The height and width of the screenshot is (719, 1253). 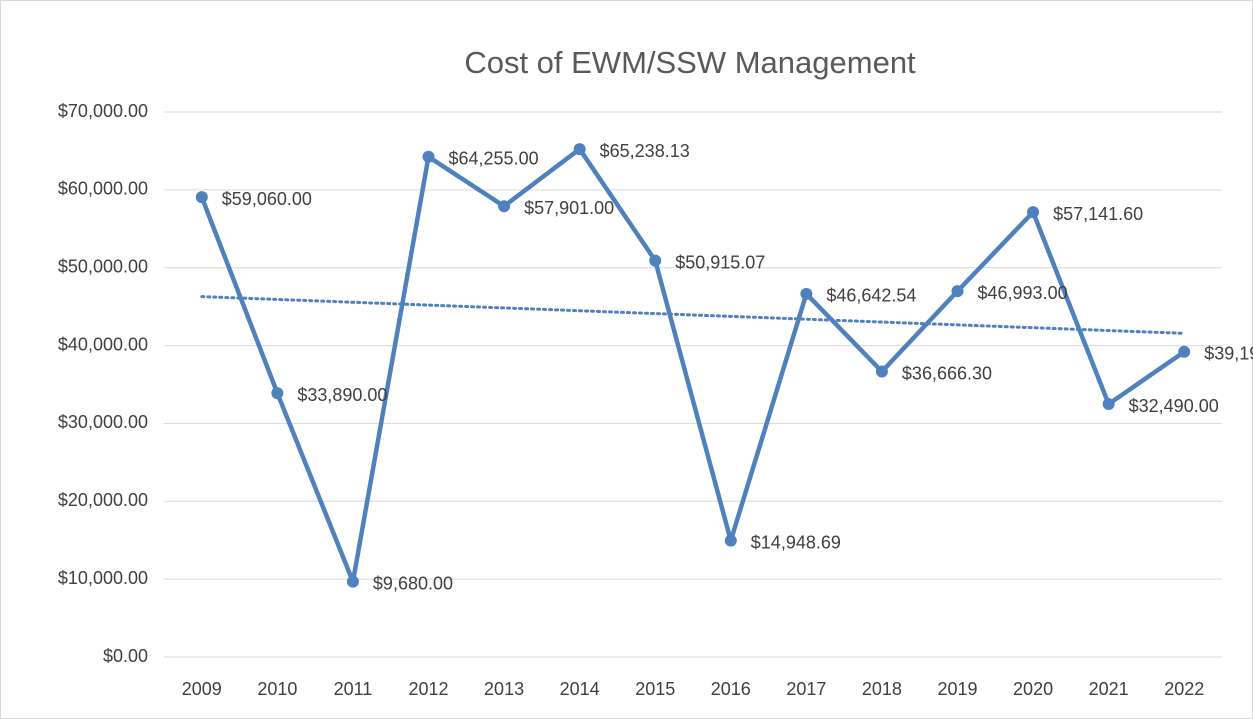 What do you see at coordinates (202, 689) in the screenshot?
I see `x-tick-label: 2009` at bounding box center [202, 689].